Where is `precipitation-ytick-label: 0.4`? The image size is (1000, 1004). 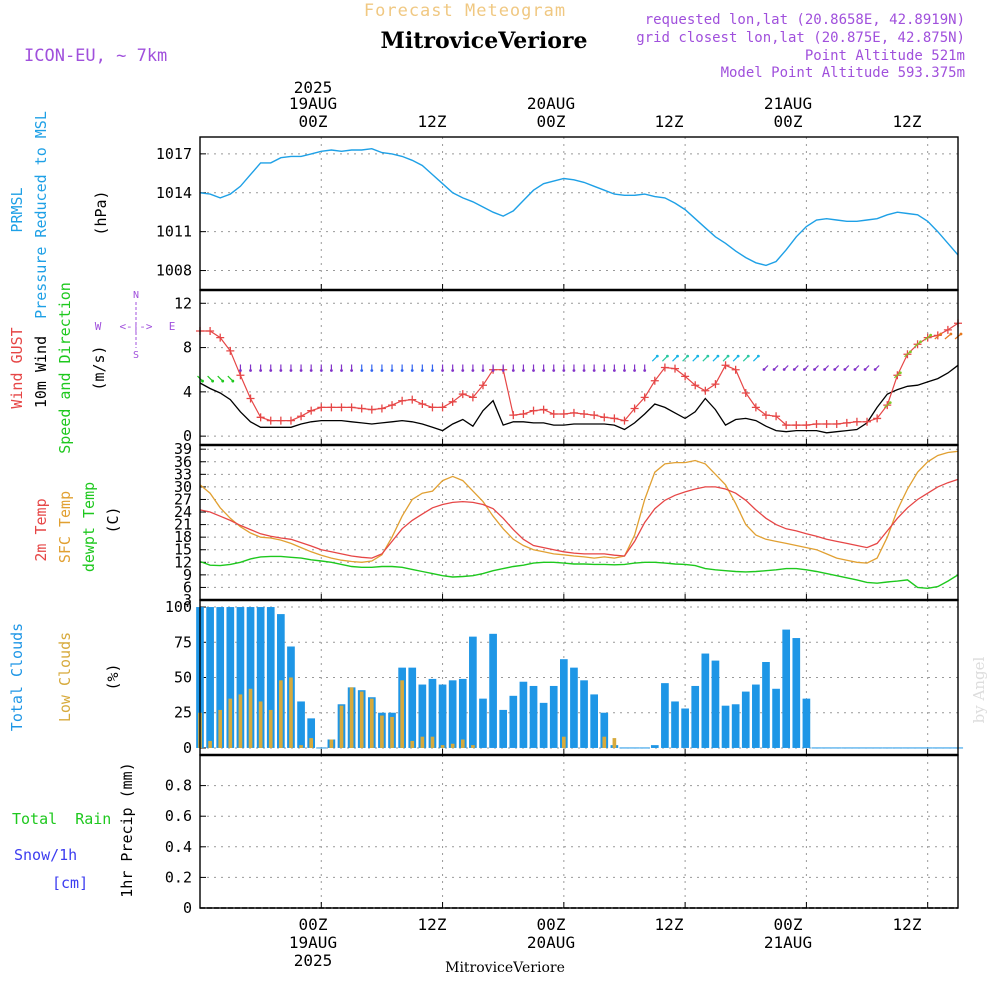
precipitation-ytick-label: 0.4 is located at coordinates (178, 847).